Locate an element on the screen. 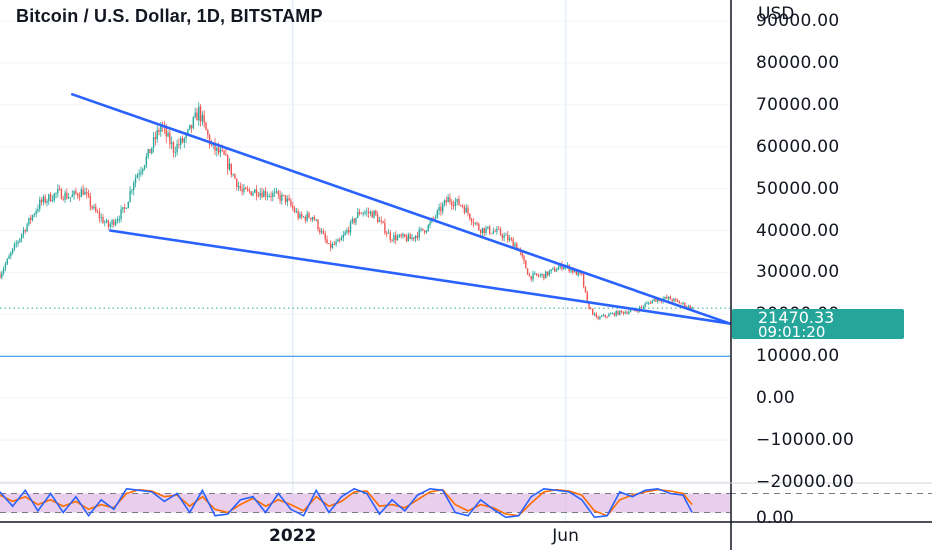 The height and width of the screenshot is (550, 932). price-tick-label: 40000.00 is located at coordinates (798, 230).